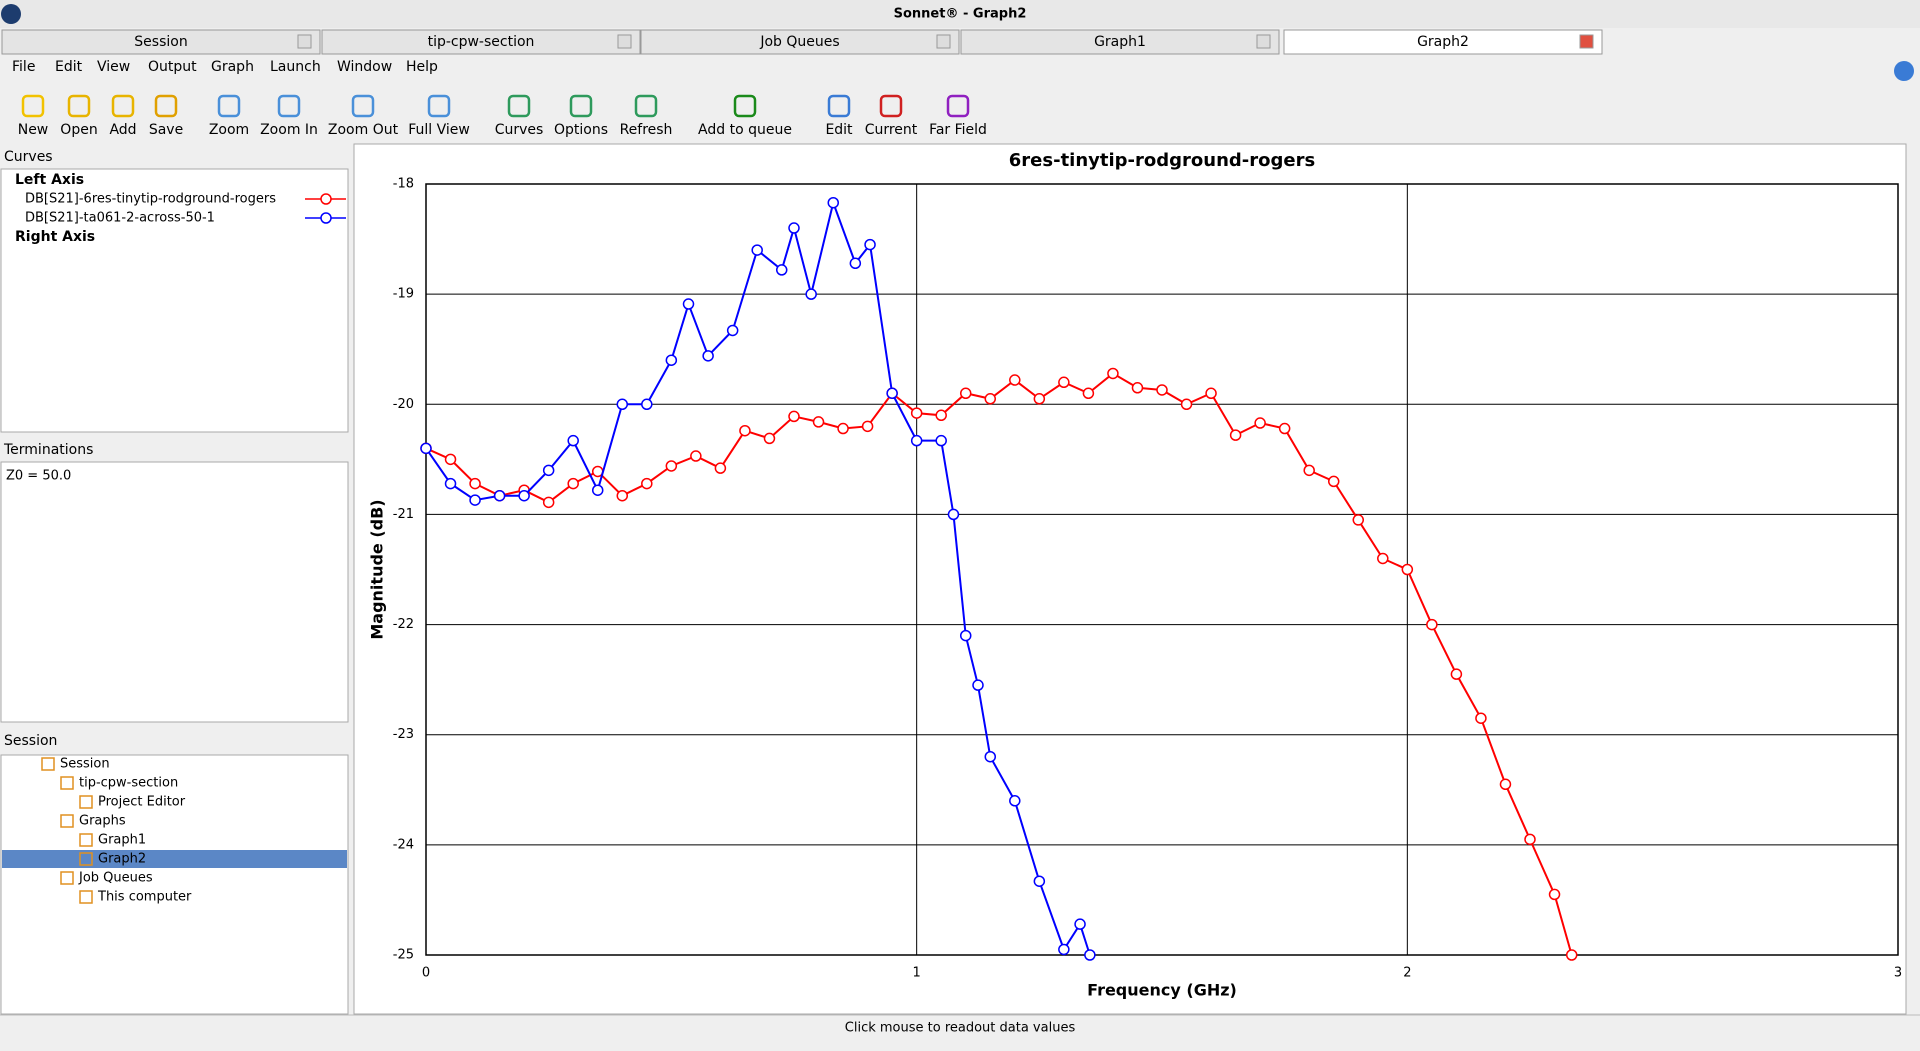 The height and width of the screenshot is (1051, 1920). I want to click on tree-item: tip-cpw-section, so click(128, 783).